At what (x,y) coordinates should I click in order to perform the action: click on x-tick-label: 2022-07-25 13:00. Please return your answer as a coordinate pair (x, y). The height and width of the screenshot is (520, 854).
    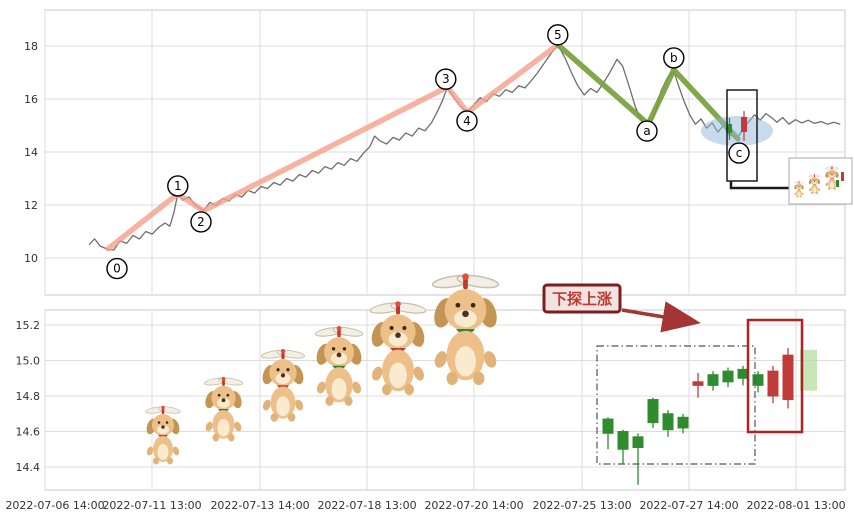
    Looking at the image, I should click on (581, 505).